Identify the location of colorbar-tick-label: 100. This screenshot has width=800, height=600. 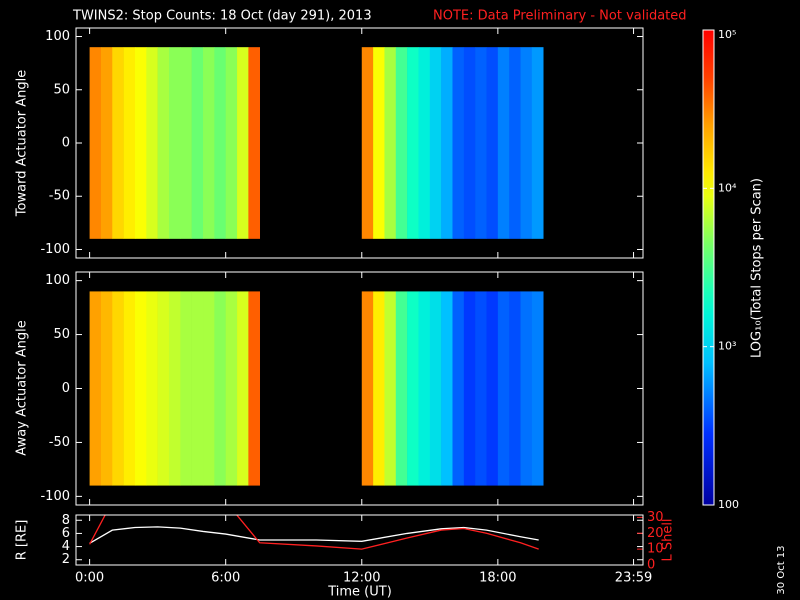
(728, 504).